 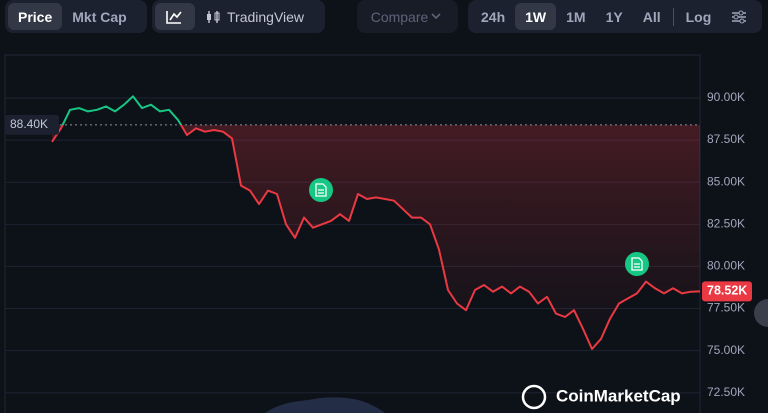 What do you see at coordinates (726, 308) in the screenshot?
I see `y-tick-label: 77.50K` at bounding box center [726, 308].